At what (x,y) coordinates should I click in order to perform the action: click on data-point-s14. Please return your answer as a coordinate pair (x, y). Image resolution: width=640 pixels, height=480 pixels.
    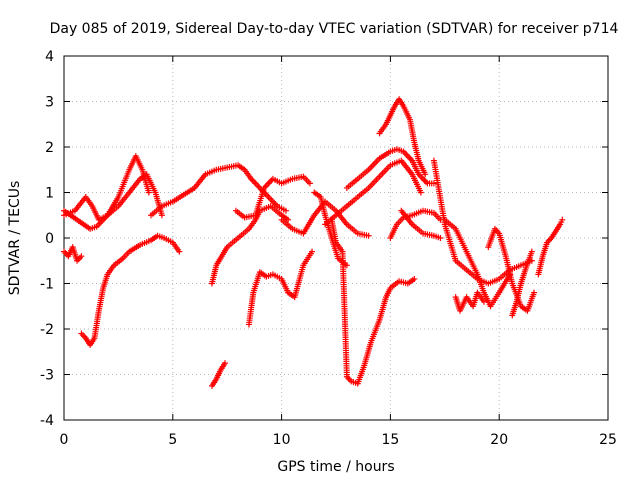
    Looking at the image, I should click on (433, 183).